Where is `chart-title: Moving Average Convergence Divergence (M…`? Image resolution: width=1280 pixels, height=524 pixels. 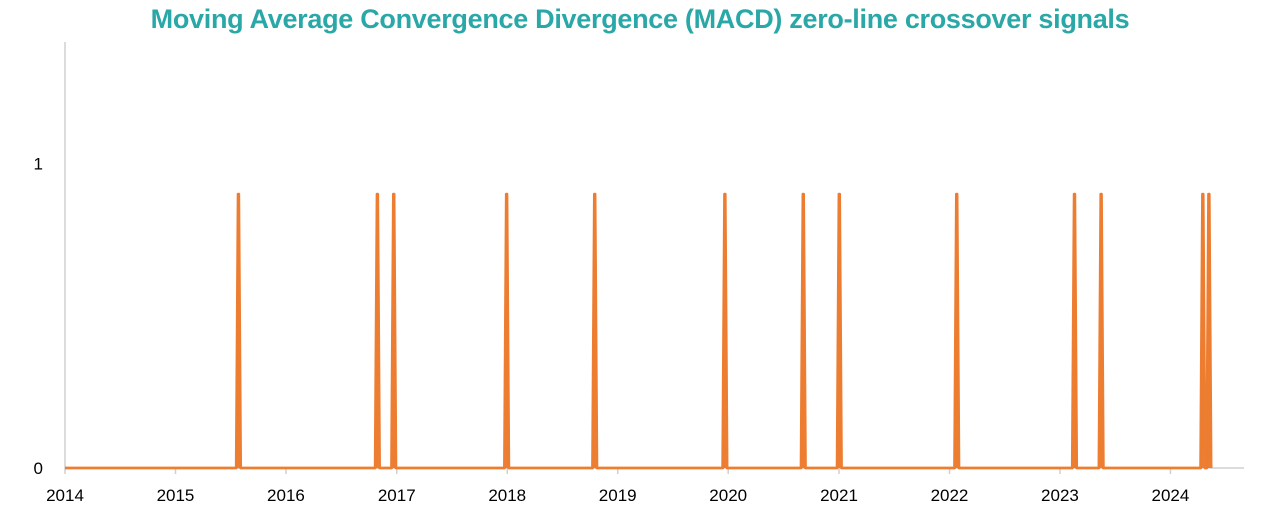 chart-title: Moving Average Convergence Divergence (M… is located at coordinates (640, 19).